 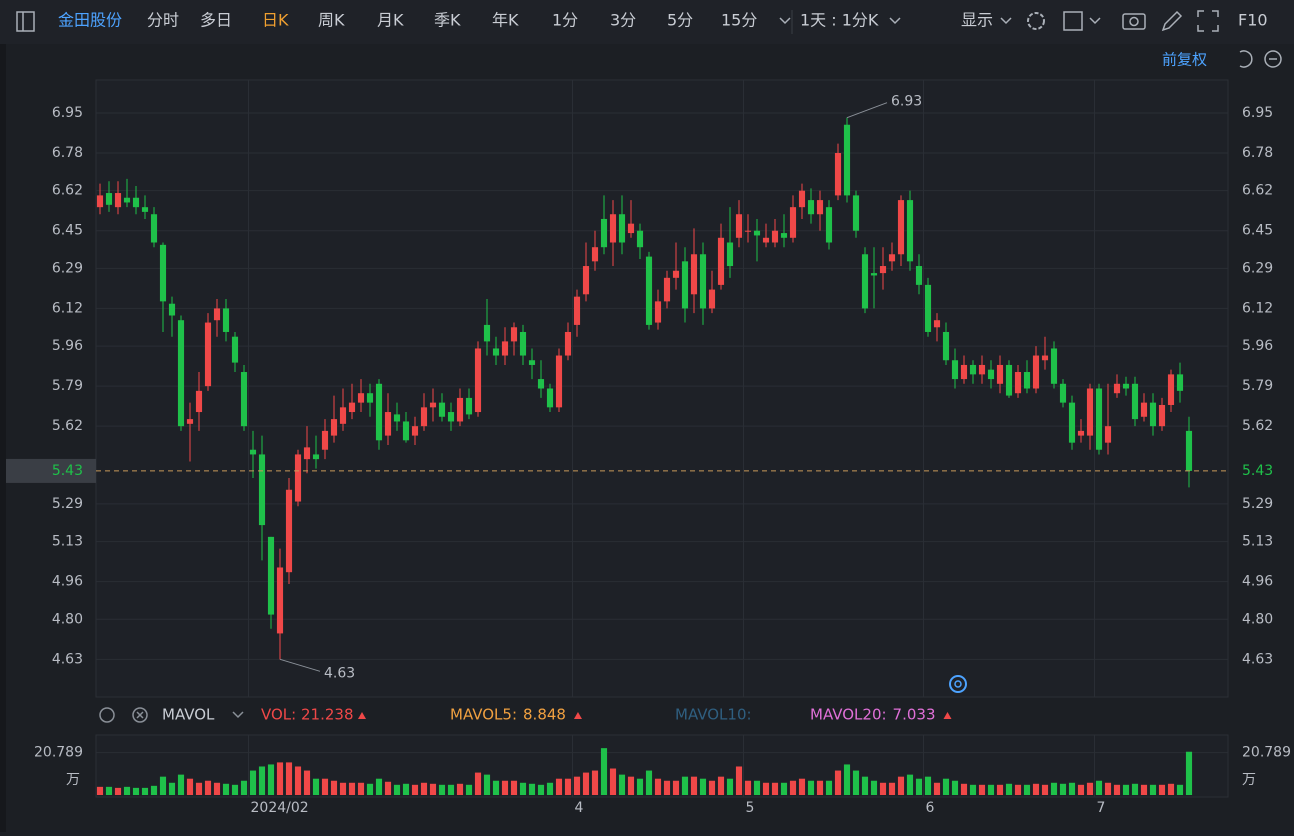 I want to click on y-tick-label-right: 4.63, so click(x=1257, y=659).